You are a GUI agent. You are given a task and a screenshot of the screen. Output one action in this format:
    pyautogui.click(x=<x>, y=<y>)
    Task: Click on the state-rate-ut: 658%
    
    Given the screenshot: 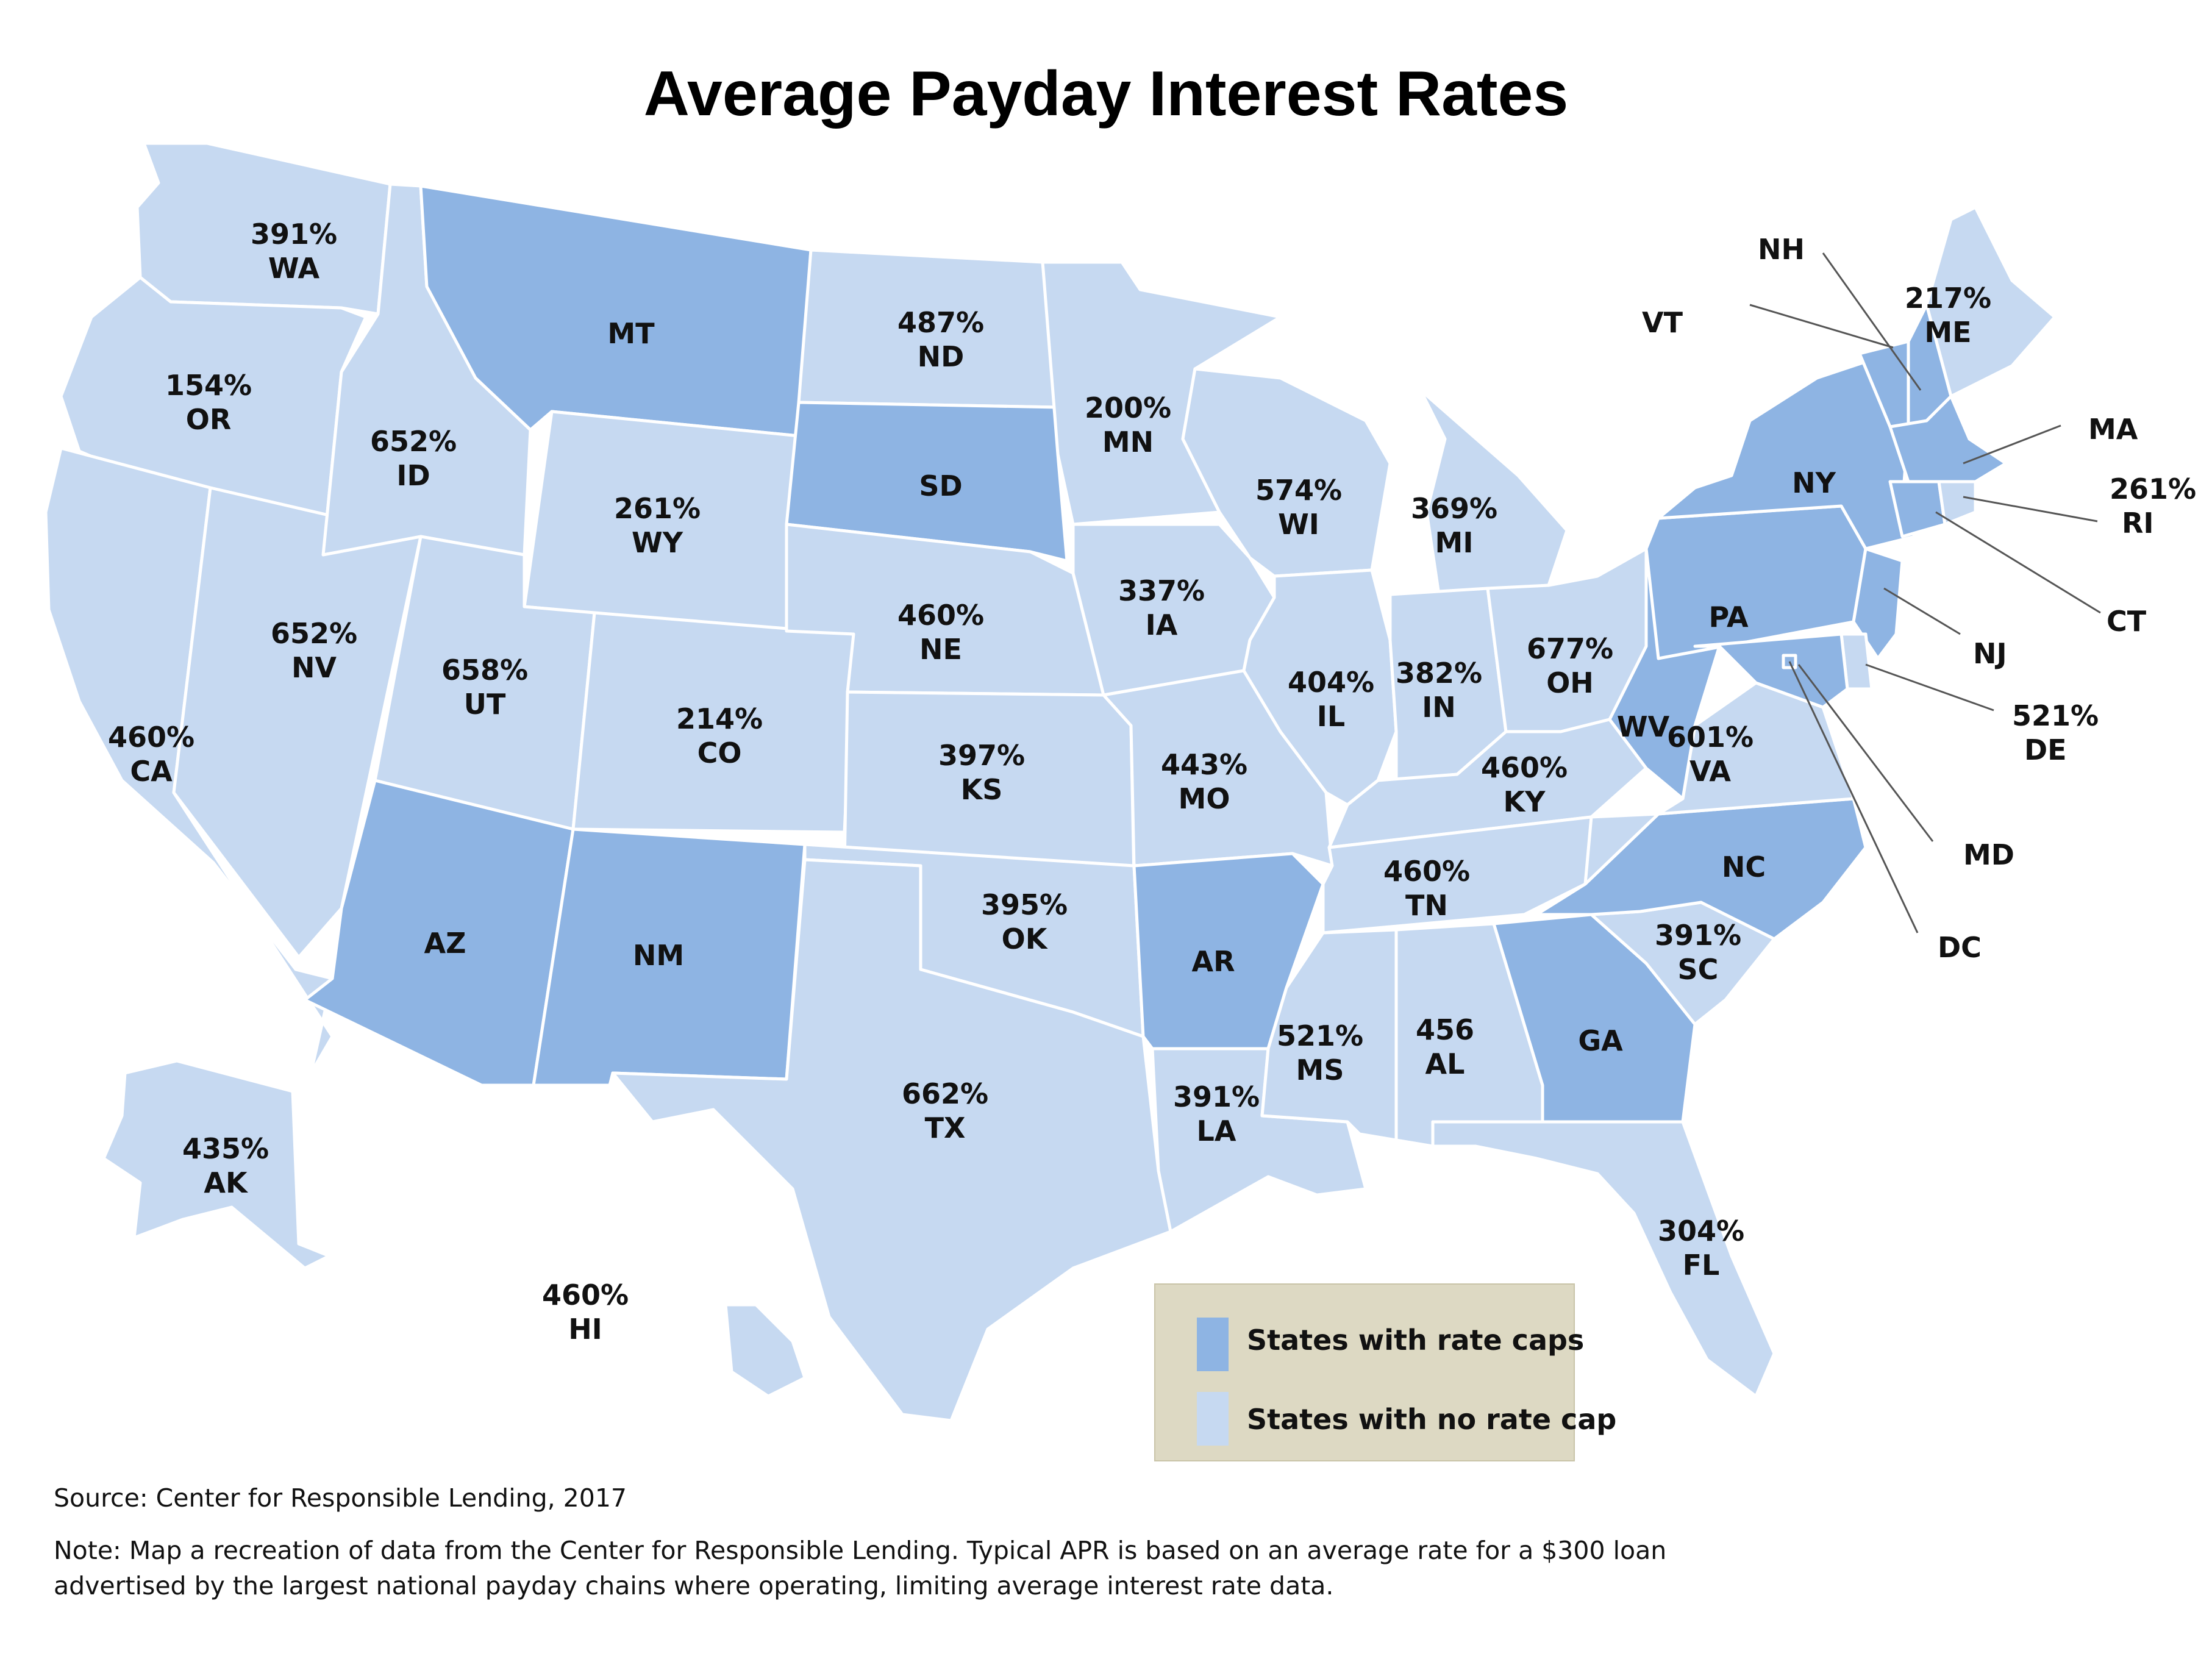 What is the action you would take?
    pyautogui.click(x=484, y=670)
    